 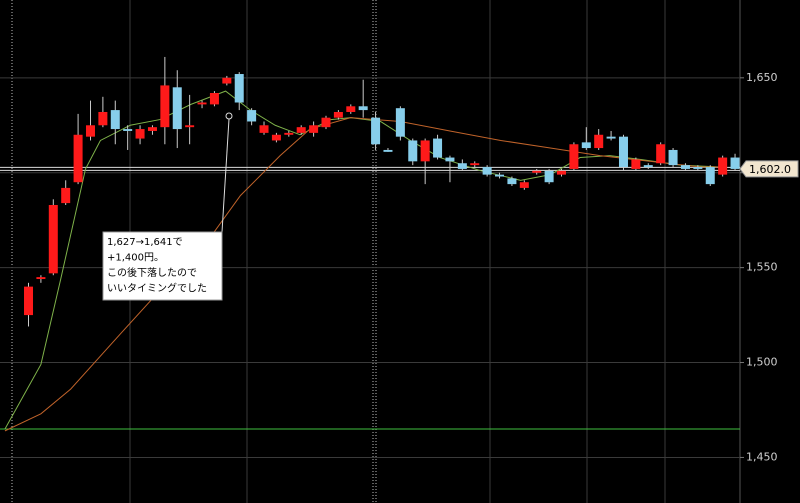 I want to click on annotation-text: いいタイミングでした, so click(x=157, y=288).